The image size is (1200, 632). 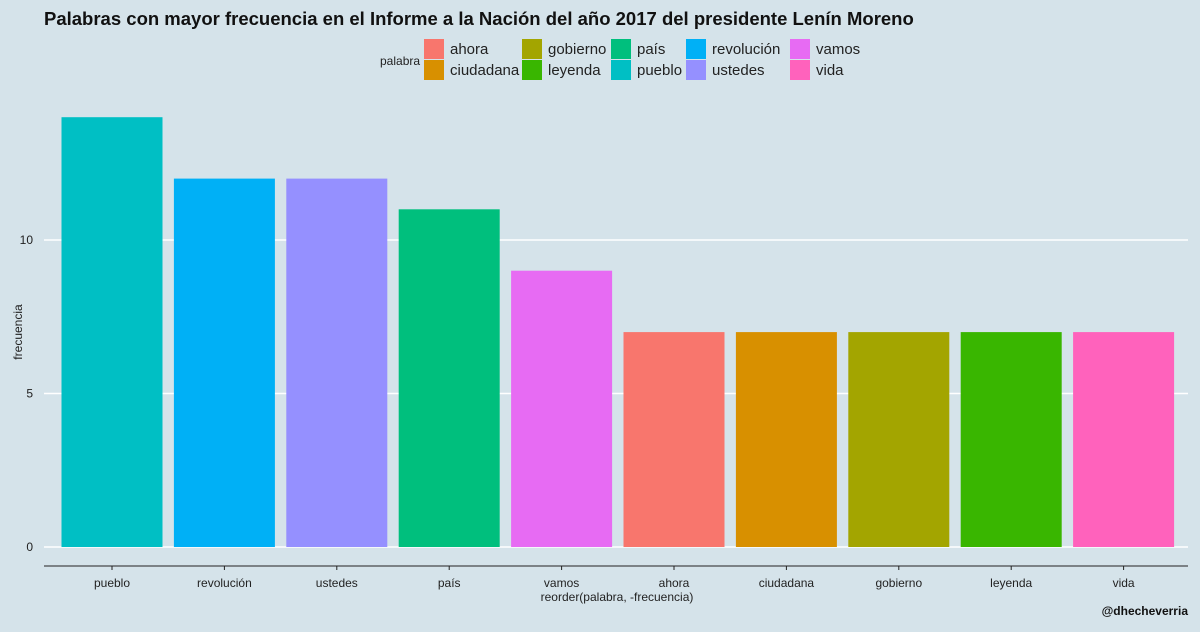 I want to click on legend-label: gobierno, so click(x=577, y=49).